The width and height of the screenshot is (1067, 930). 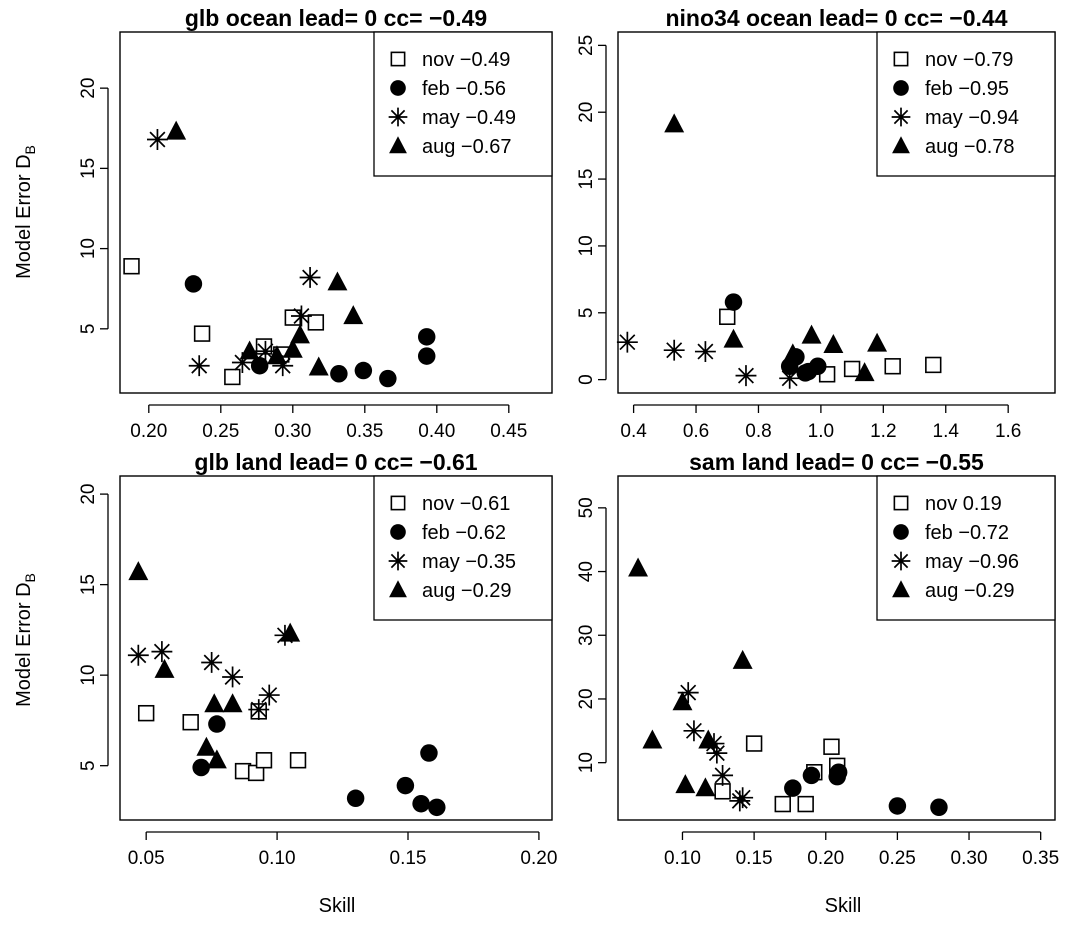 I want to click on panel-title: glb land lead= 0 cc= −0.61, so click(x=335, y=462).